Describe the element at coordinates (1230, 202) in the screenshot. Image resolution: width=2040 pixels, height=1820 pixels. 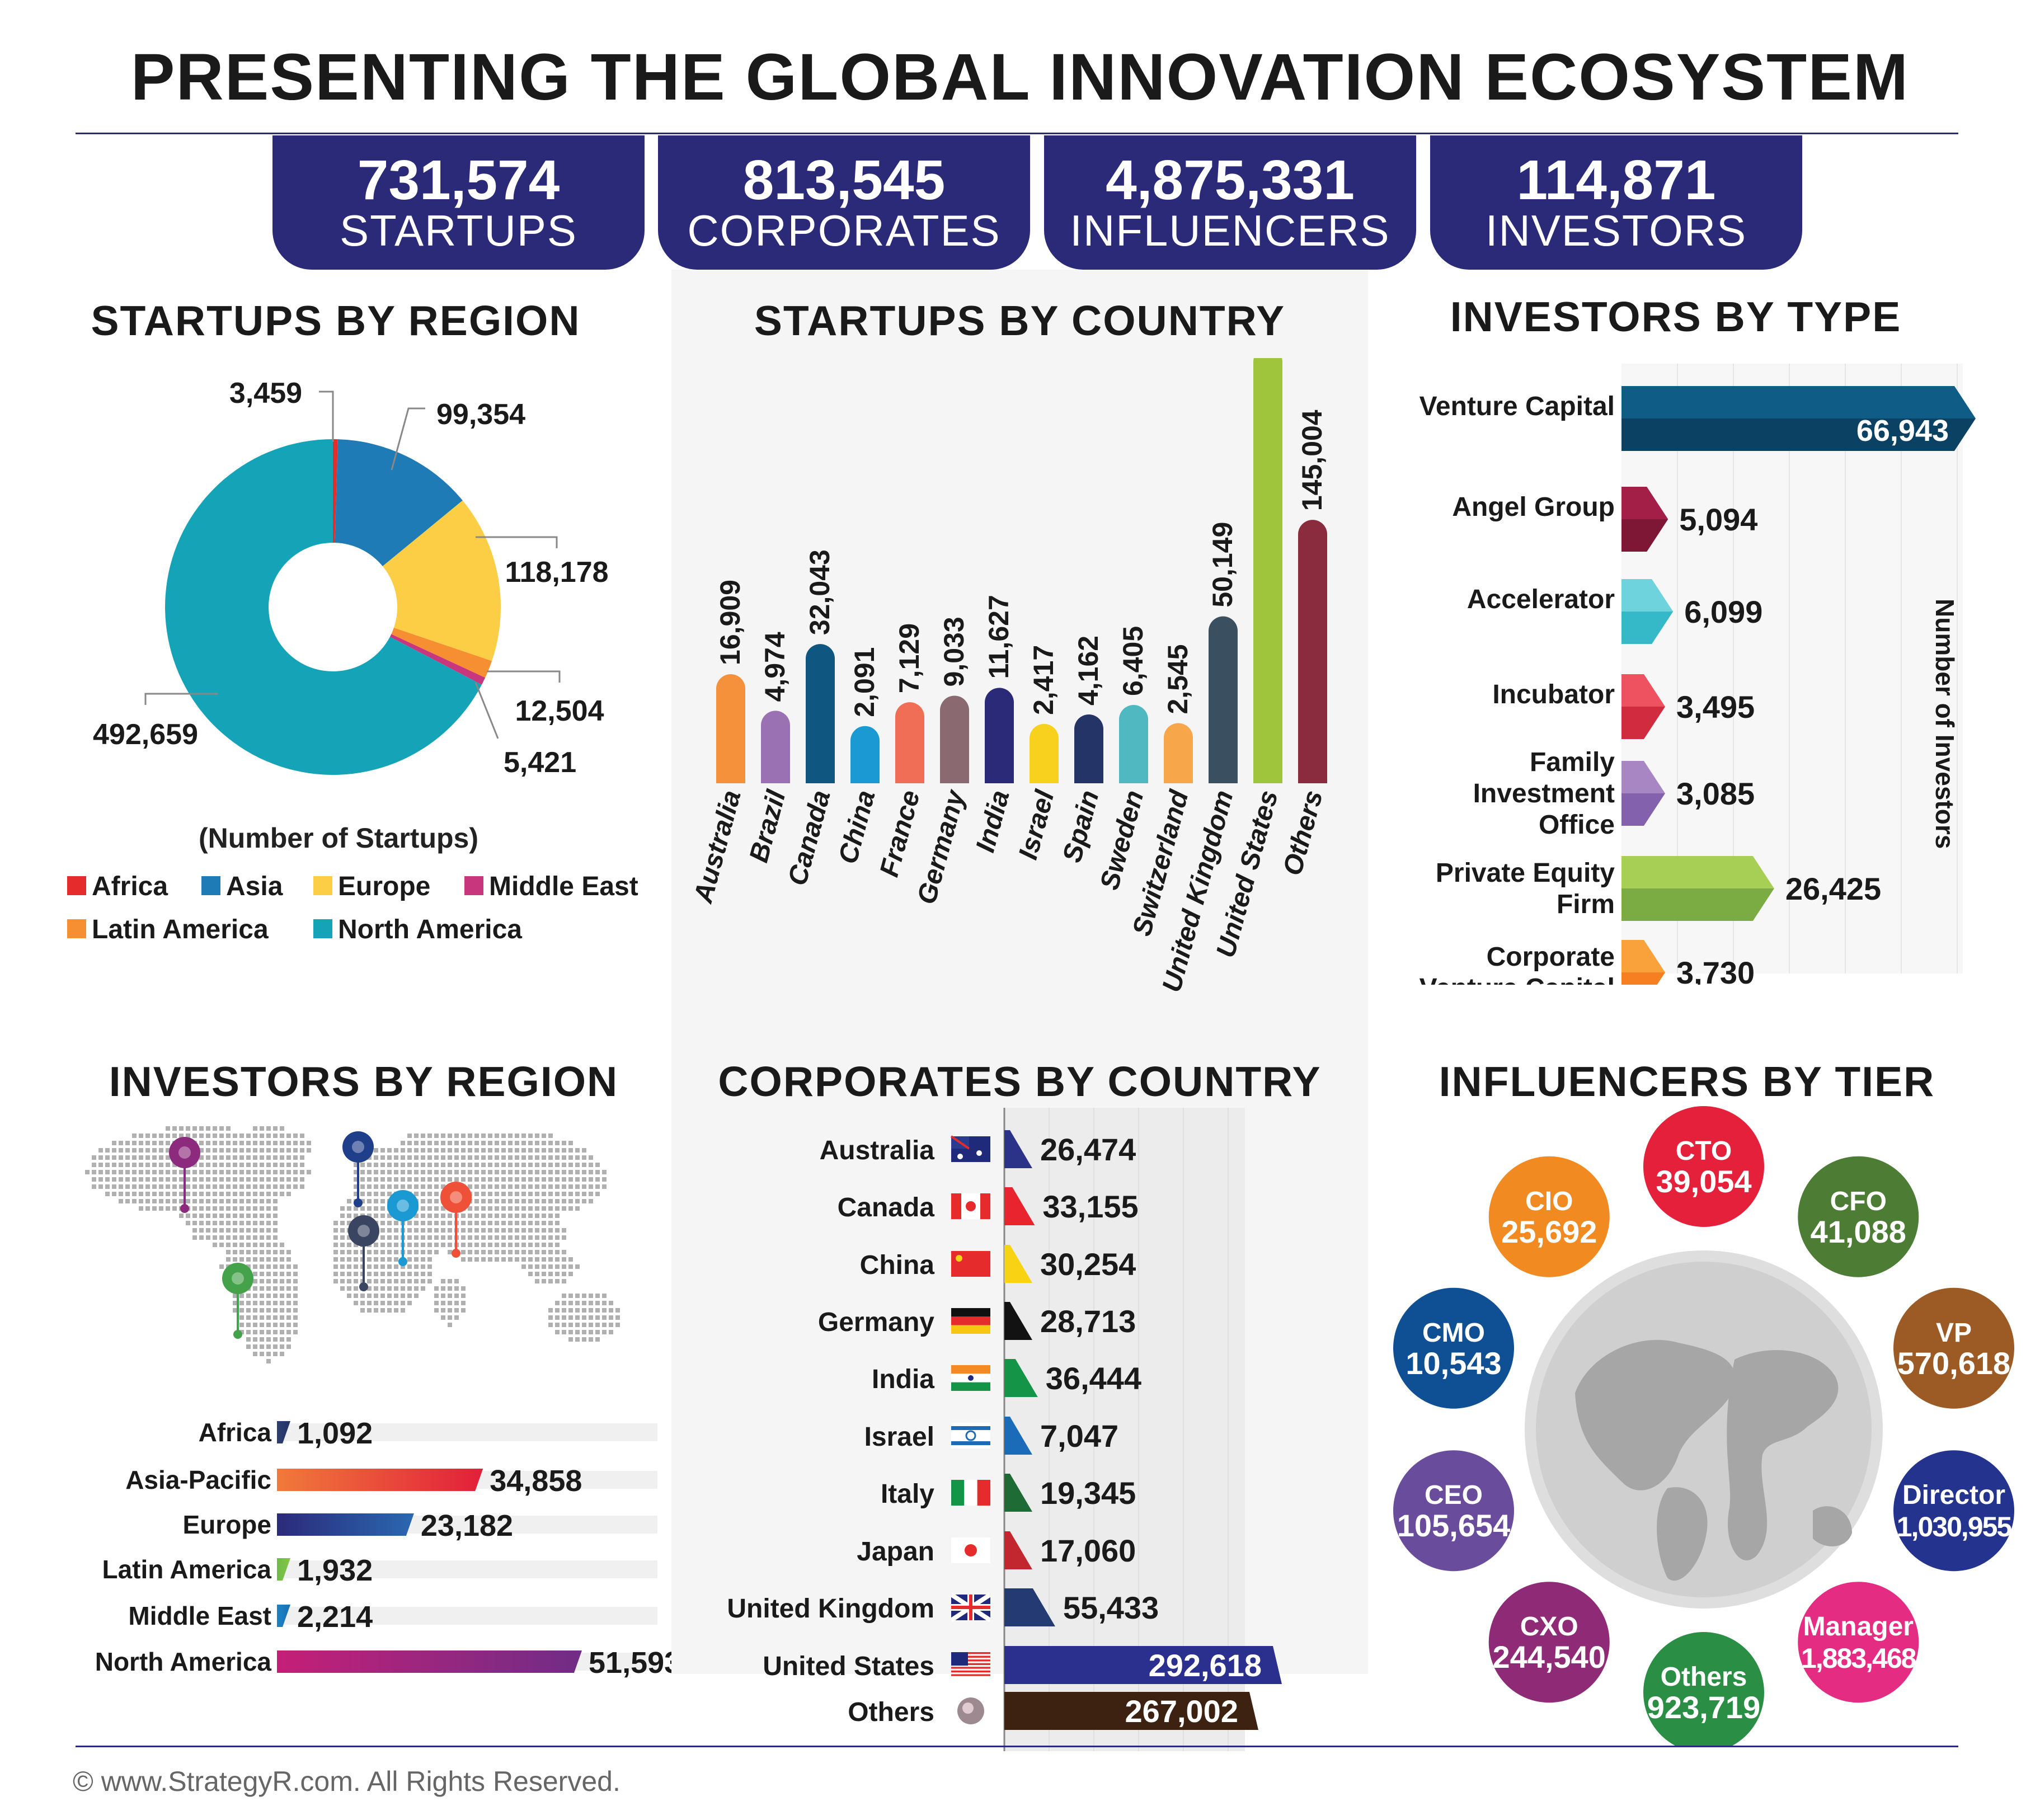
I see `kpi-influencers: 4,875,331 INFLUENCERS` at that location.